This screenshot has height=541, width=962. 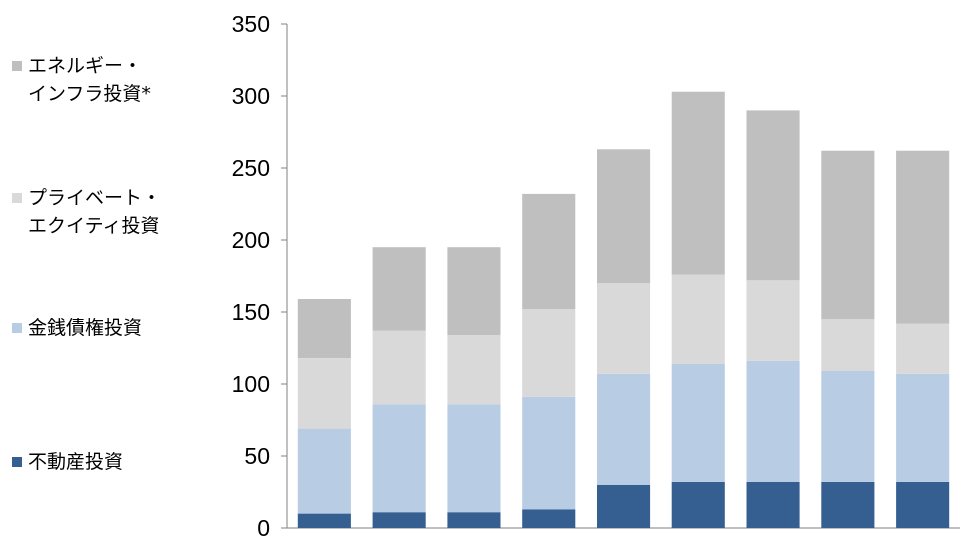 I want to click on y-tick-label-5: 250, so click(x=251, y=168).